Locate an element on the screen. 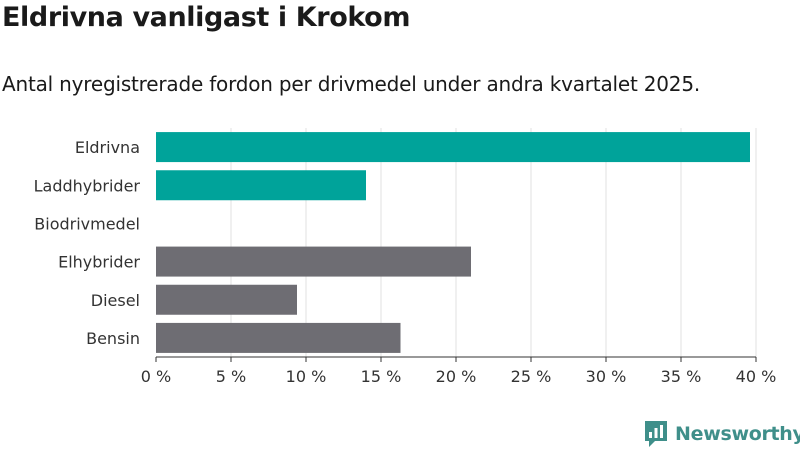 This screenshot has height=450, width=800. chart-title: Eldrivna vanligast i Krokom is located at coordinates (206, 17).